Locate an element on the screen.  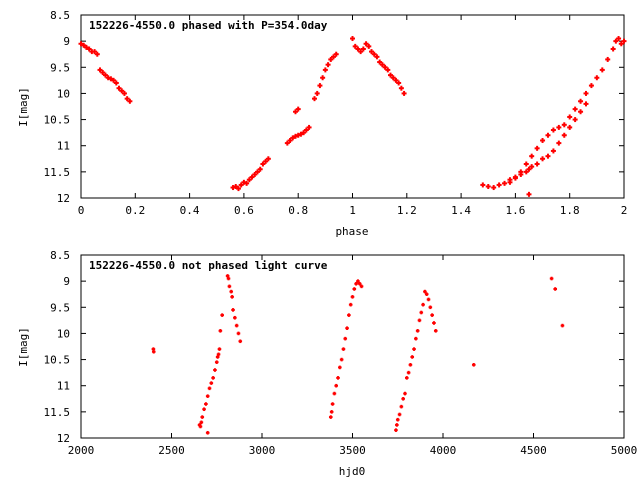
x-tick-label: 5000 is located at coordinates (624, 450).